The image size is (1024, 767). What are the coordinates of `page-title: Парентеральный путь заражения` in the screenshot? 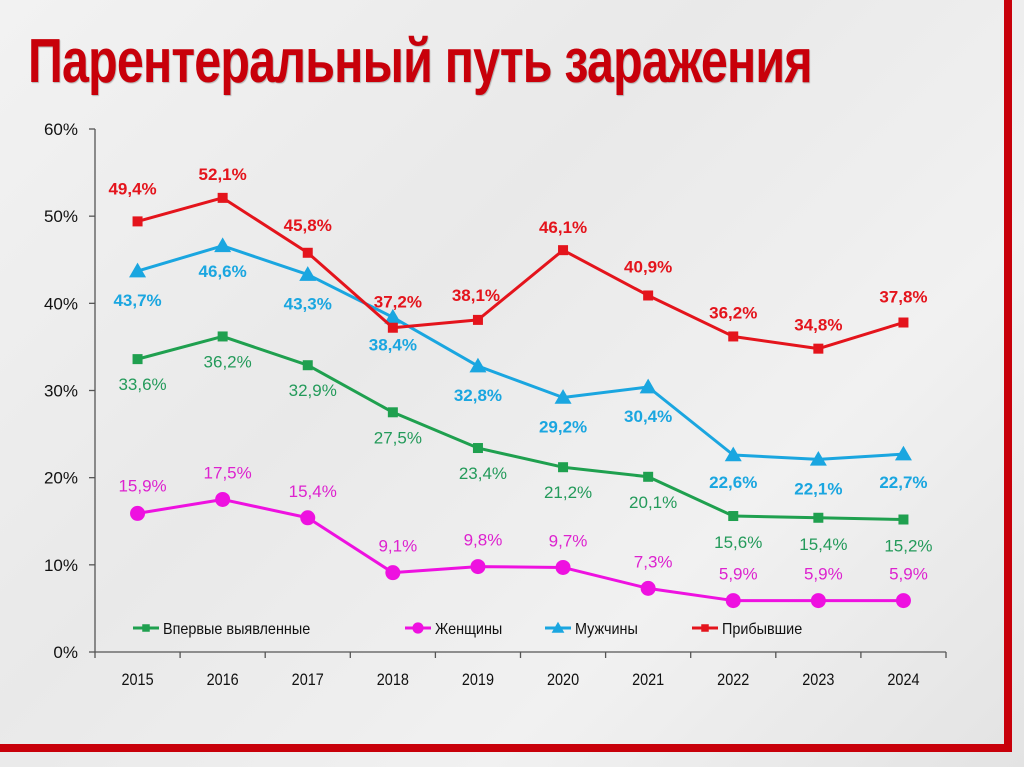 It's located at (420, 61).